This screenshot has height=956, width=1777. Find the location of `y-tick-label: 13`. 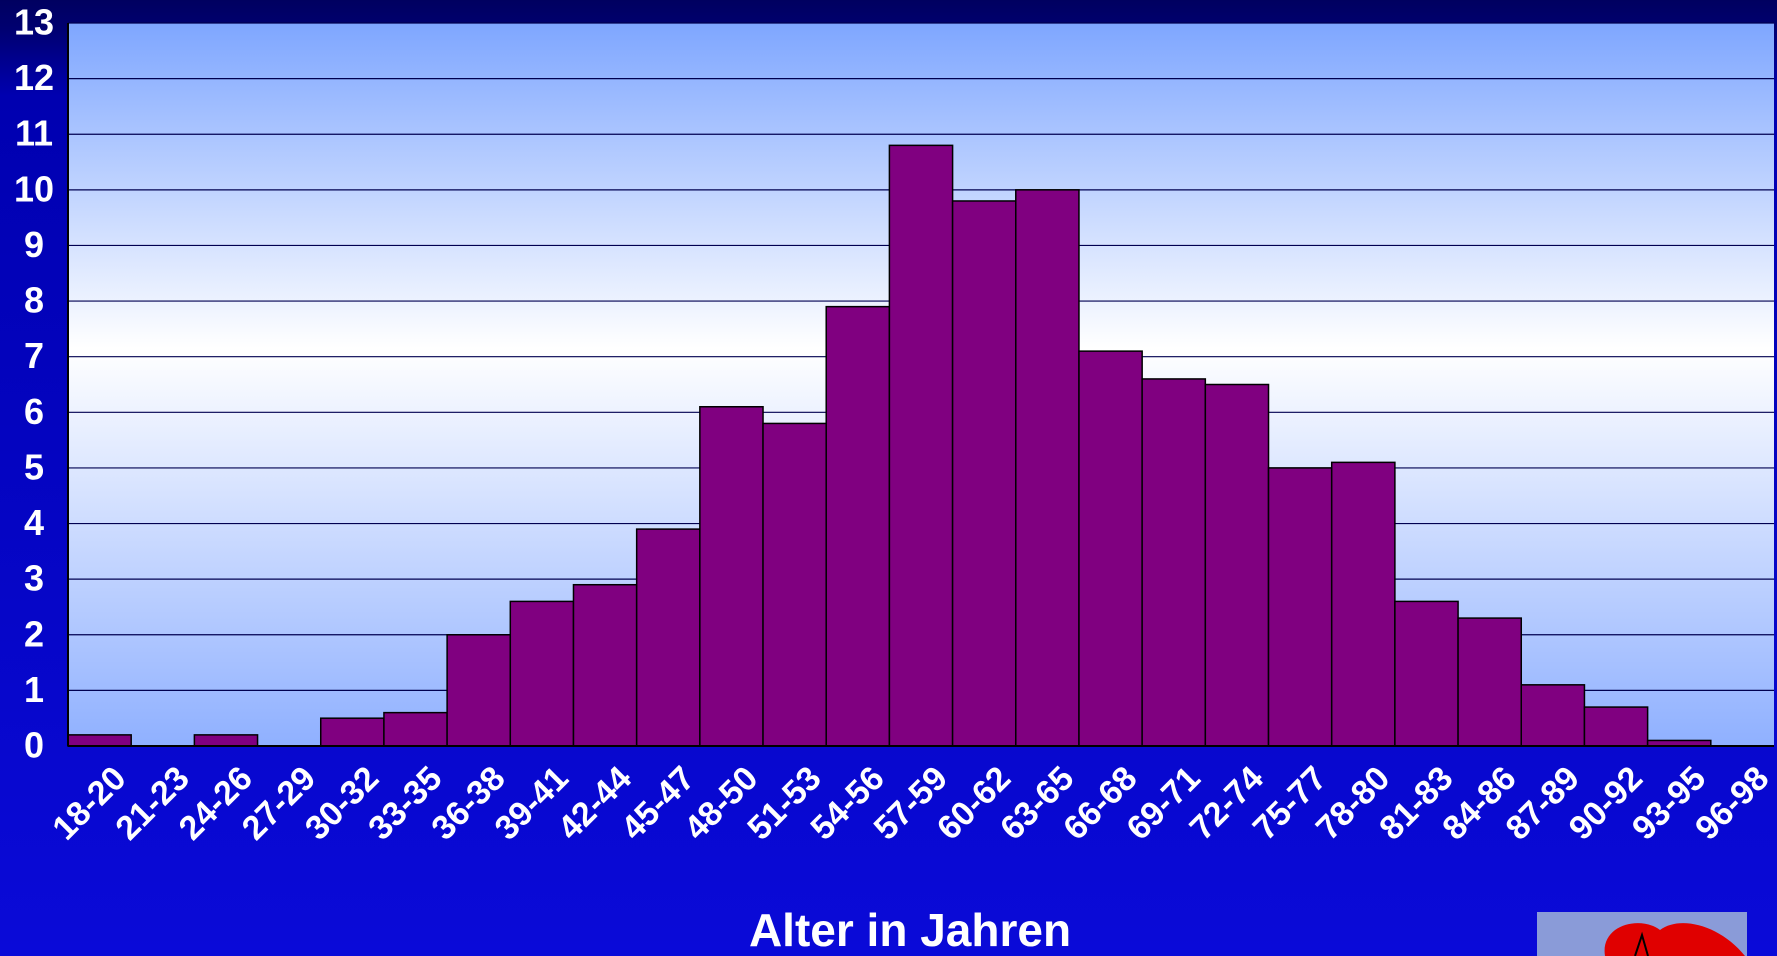

y-tick-label: 13 is located at coordinates (34, 22).